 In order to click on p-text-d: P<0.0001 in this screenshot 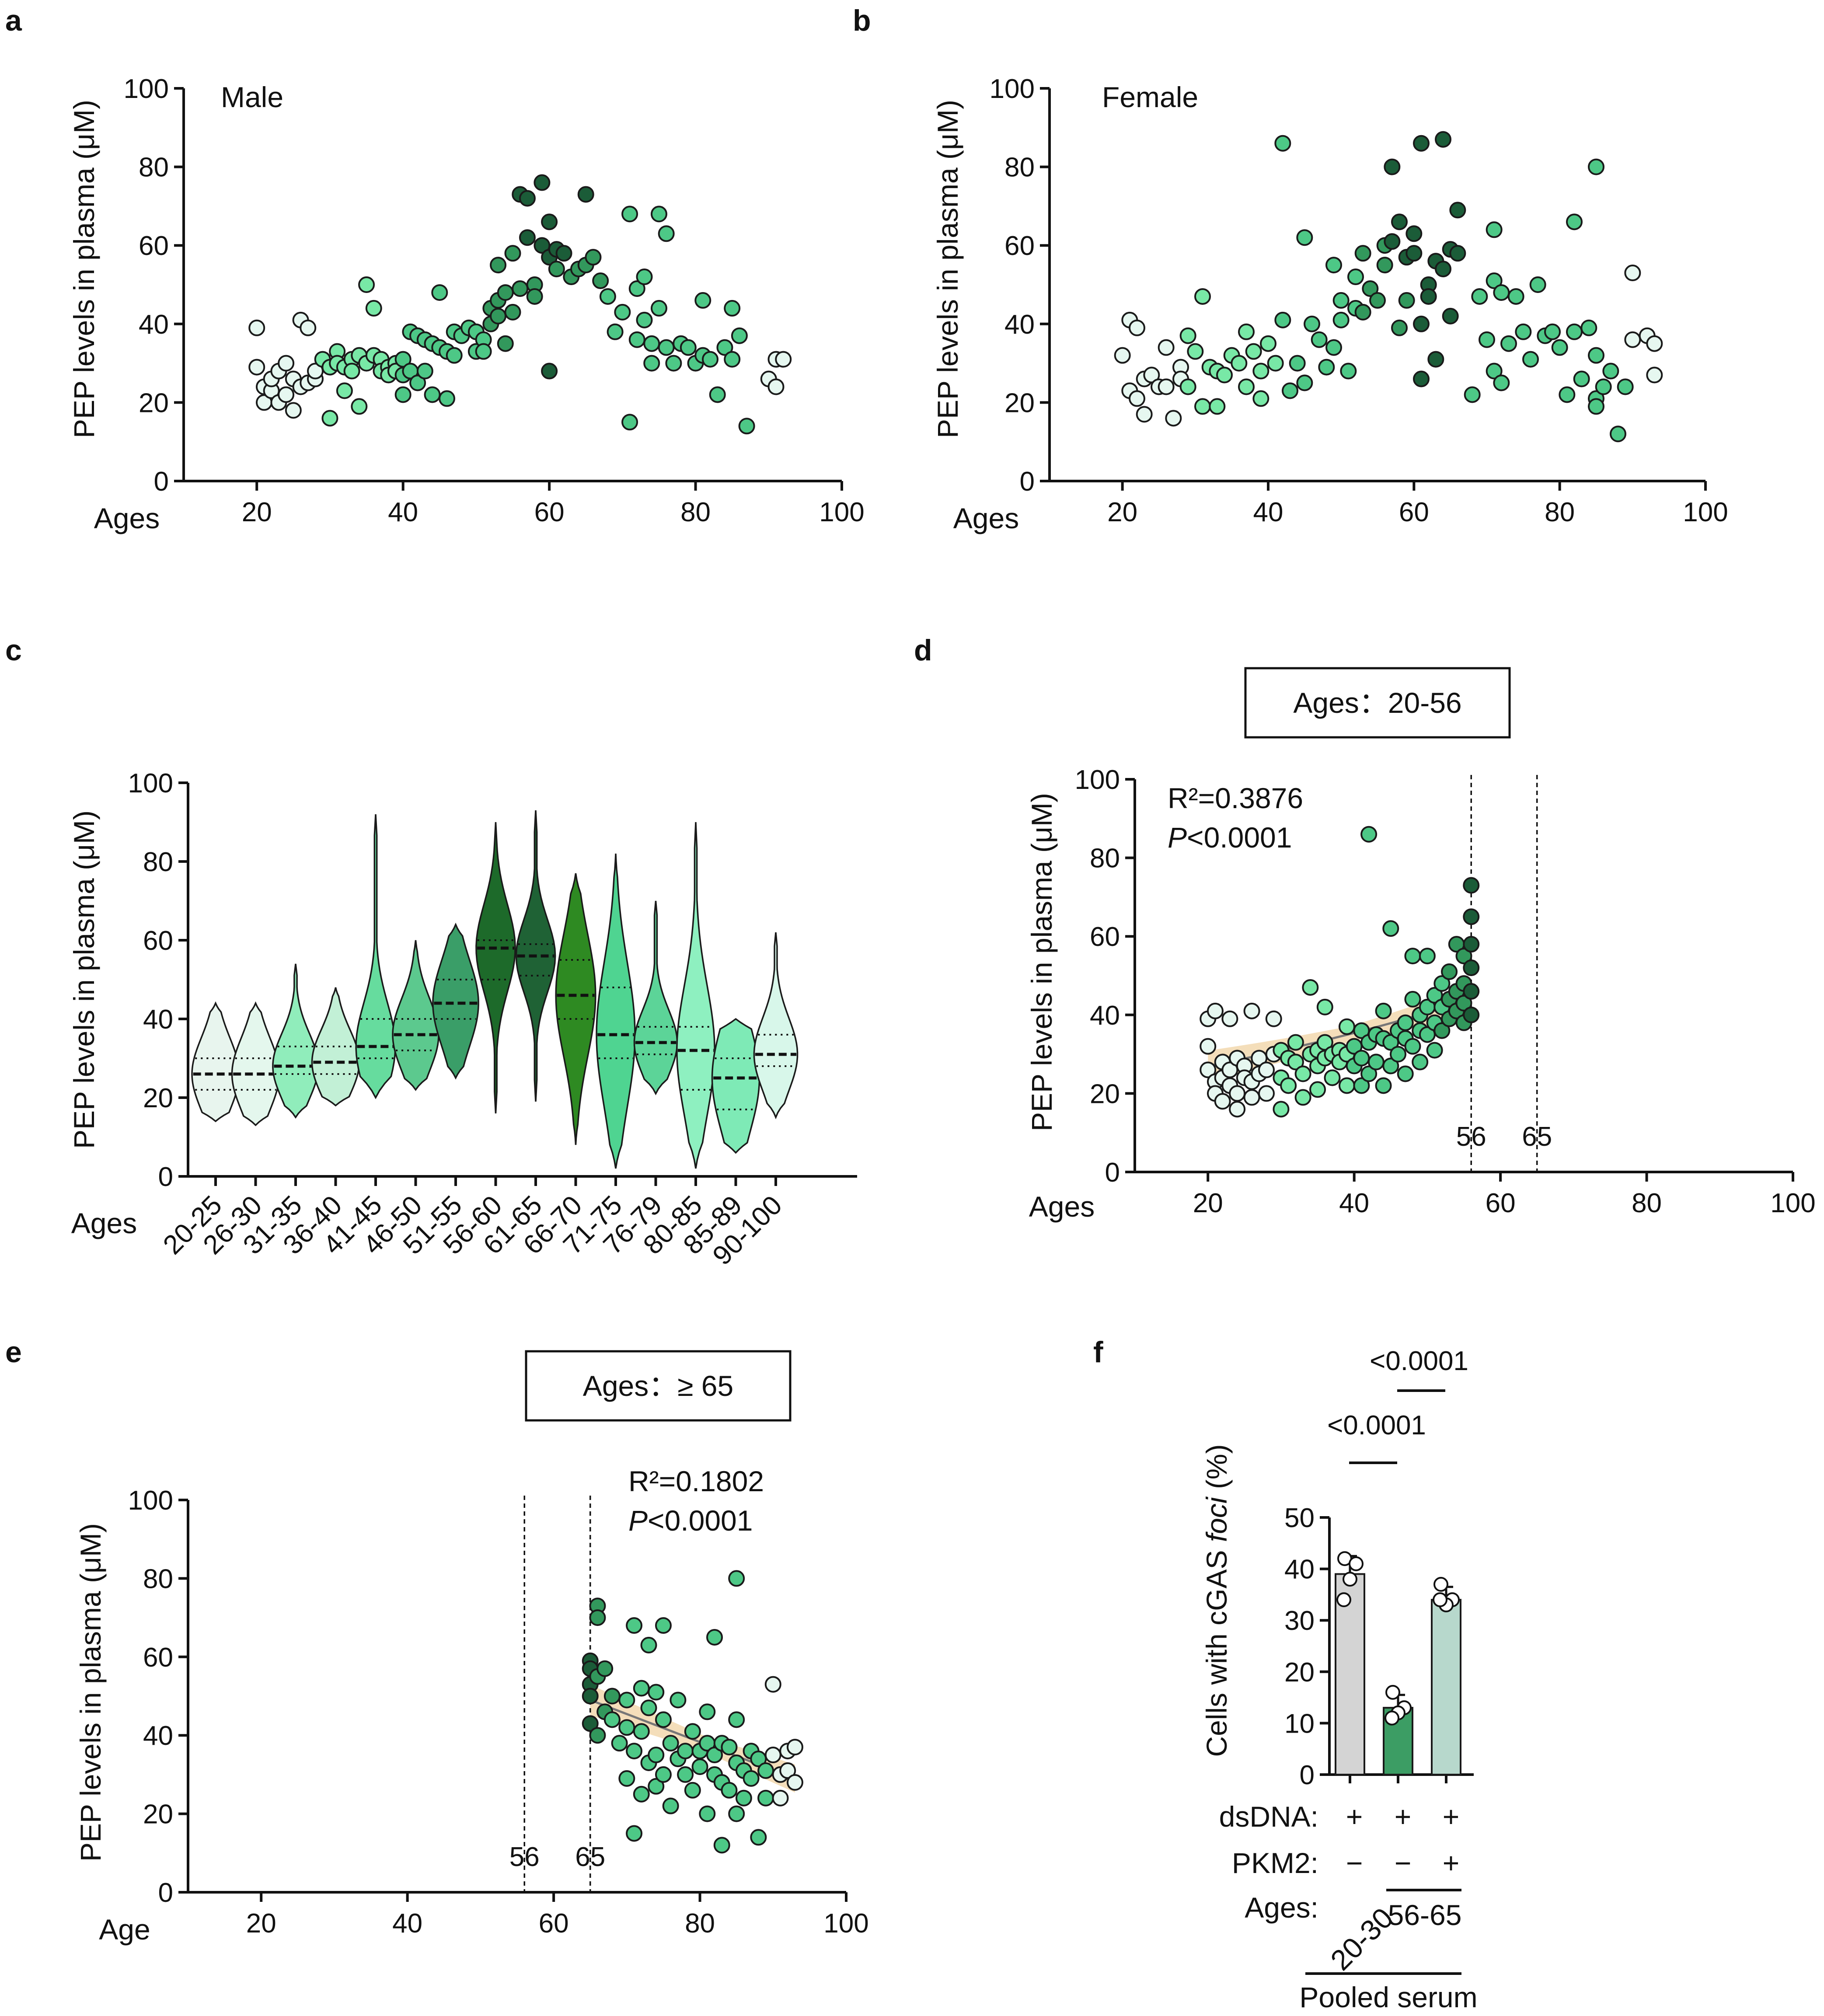, I will do `click(1230, 837)`.